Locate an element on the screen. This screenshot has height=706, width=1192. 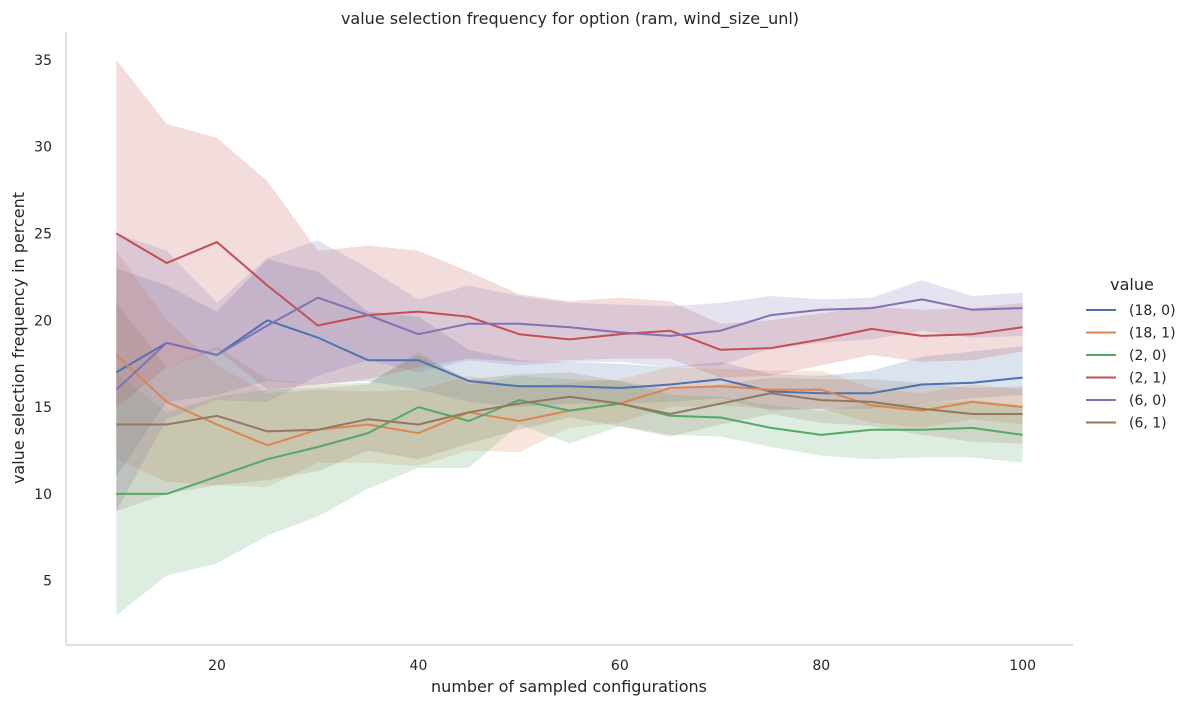
y-tick-label: 25 is located at coordinates (43, 234).